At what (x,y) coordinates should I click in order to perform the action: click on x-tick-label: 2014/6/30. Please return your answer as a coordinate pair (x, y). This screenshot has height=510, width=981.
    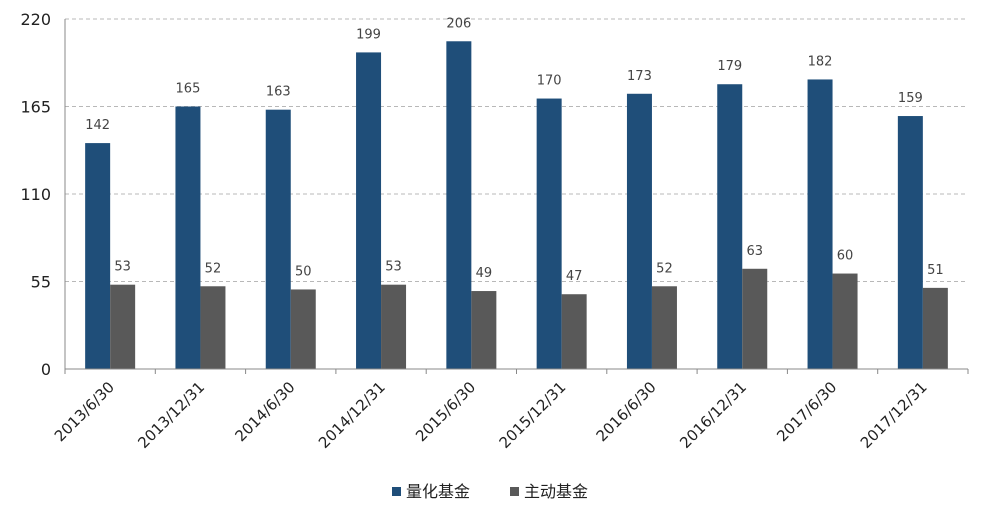
    Looking at the image, I should click on (264, 411).